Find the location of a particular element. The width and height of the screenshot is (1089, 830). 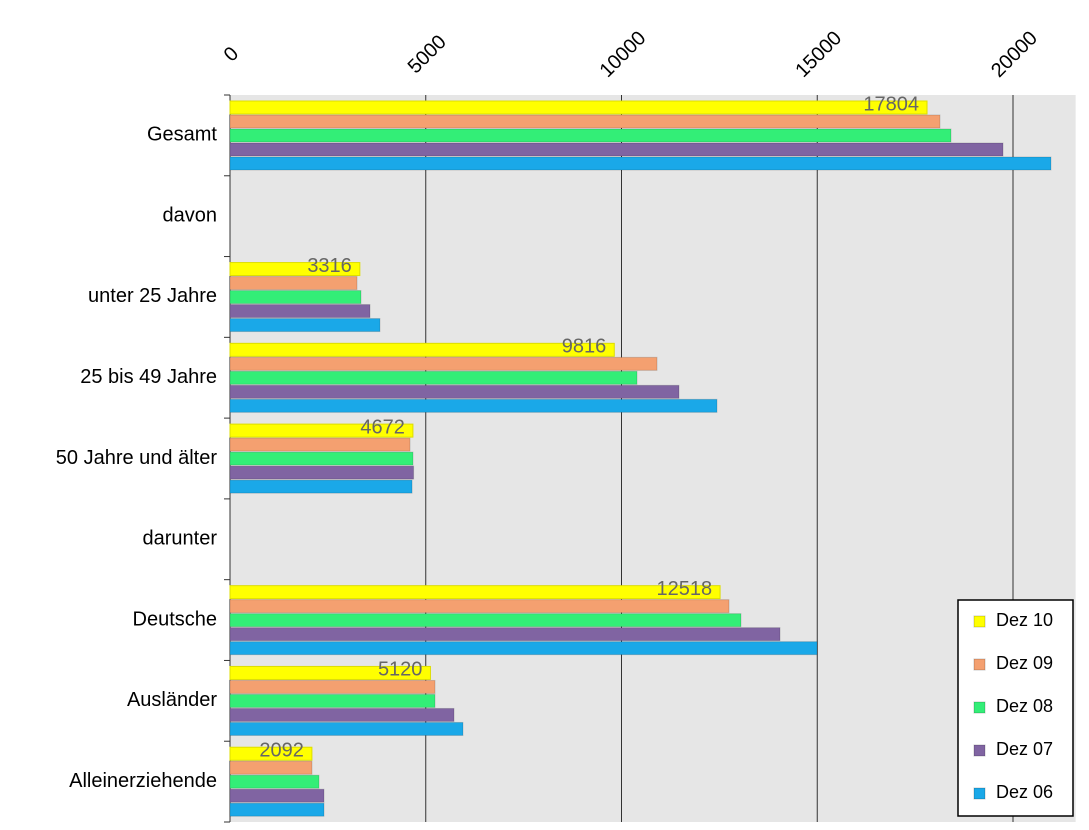

y-tick-label: Deutsche is located at coordinates (175, 619).